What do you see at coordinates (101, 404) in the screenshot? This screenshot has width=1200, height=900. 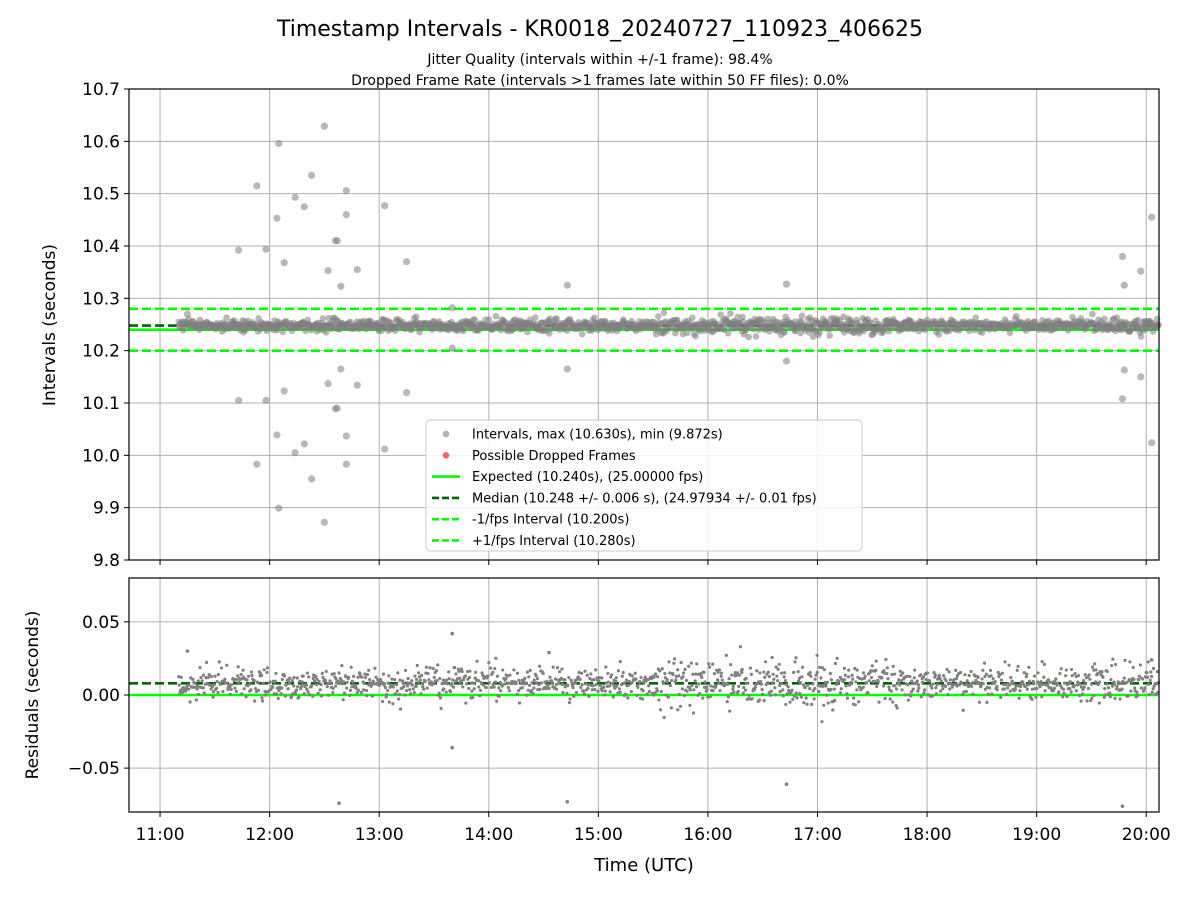 I see `y-tick-label: 10.1` at bounding box center [101, 404].